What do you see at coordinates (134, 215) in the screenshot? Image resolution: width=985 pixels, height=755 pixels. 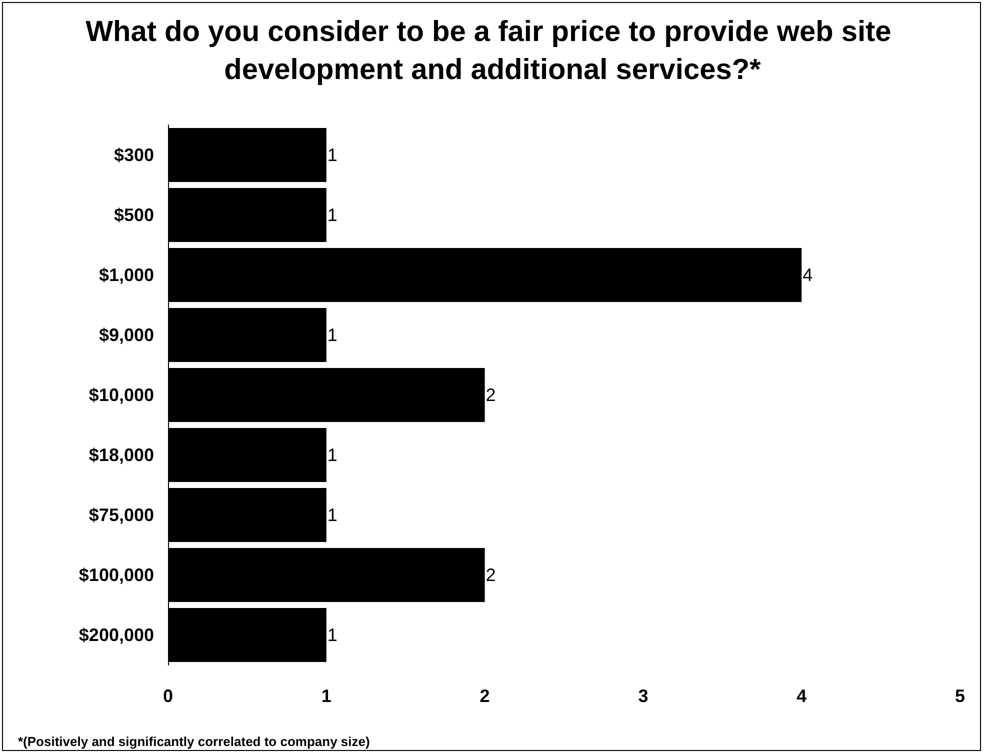 I see `y-tick-label: $500` at bounding box center [134, 215].